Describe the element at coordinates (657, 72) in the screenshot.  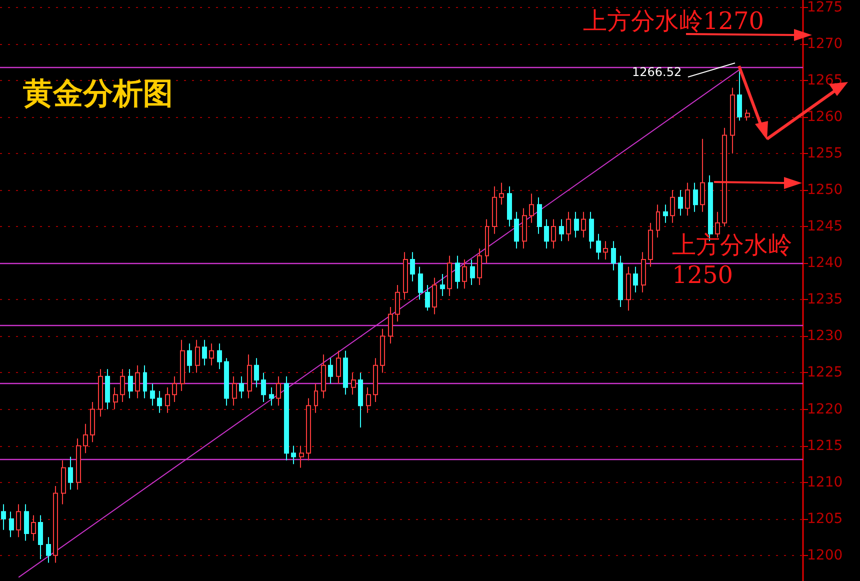
I see `annotation: 1266.52` at that location.